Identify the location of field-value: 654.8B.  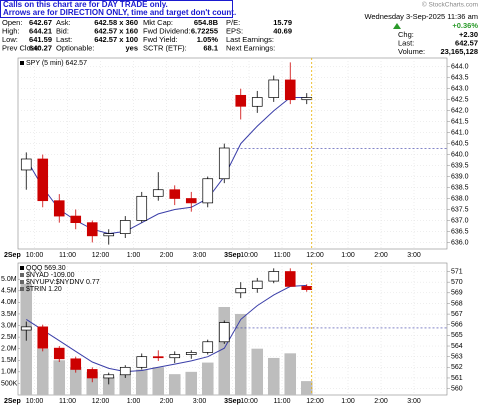
(206, 22).